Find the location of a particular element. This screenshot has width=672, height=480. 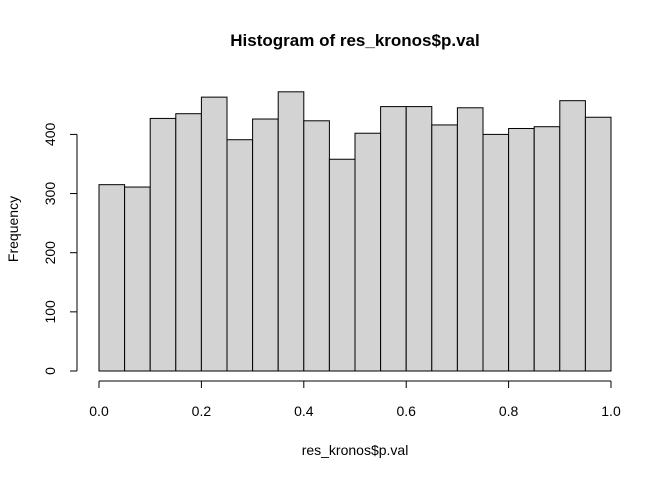

x-tick-label: 1.0 is located at coordinates (611, 411).